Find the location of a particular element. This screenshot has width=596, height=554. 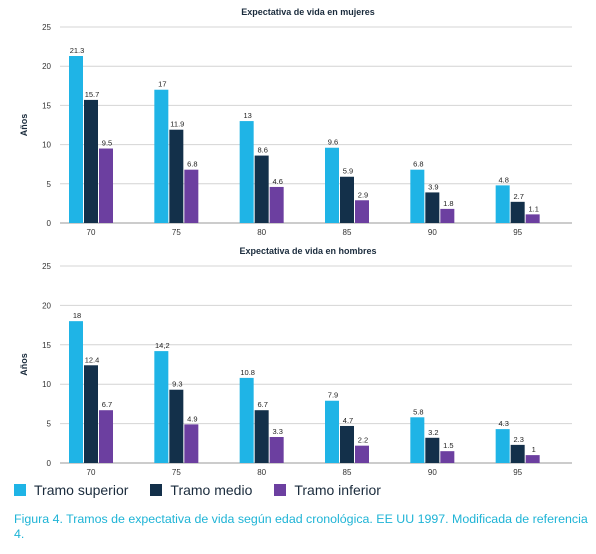

data-label-0-1-1: 11.9 is located at coordinates (177, 124).